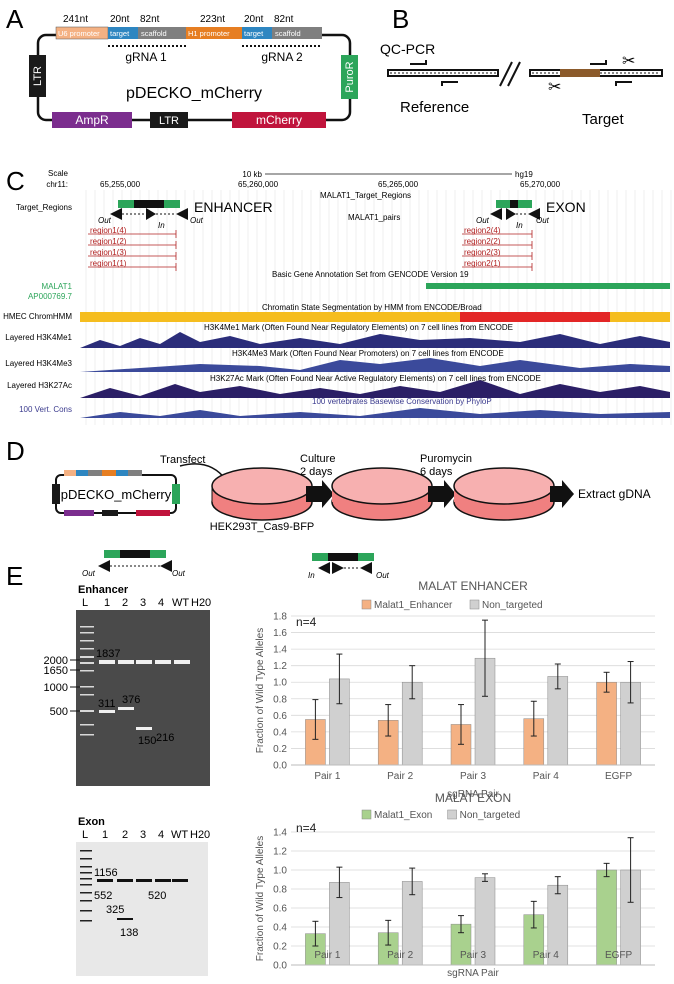  What do you see at coordinates (280, 909) in the screenshot?
I see `y-tick-label: 0.6` at bounding box center [280, 909].